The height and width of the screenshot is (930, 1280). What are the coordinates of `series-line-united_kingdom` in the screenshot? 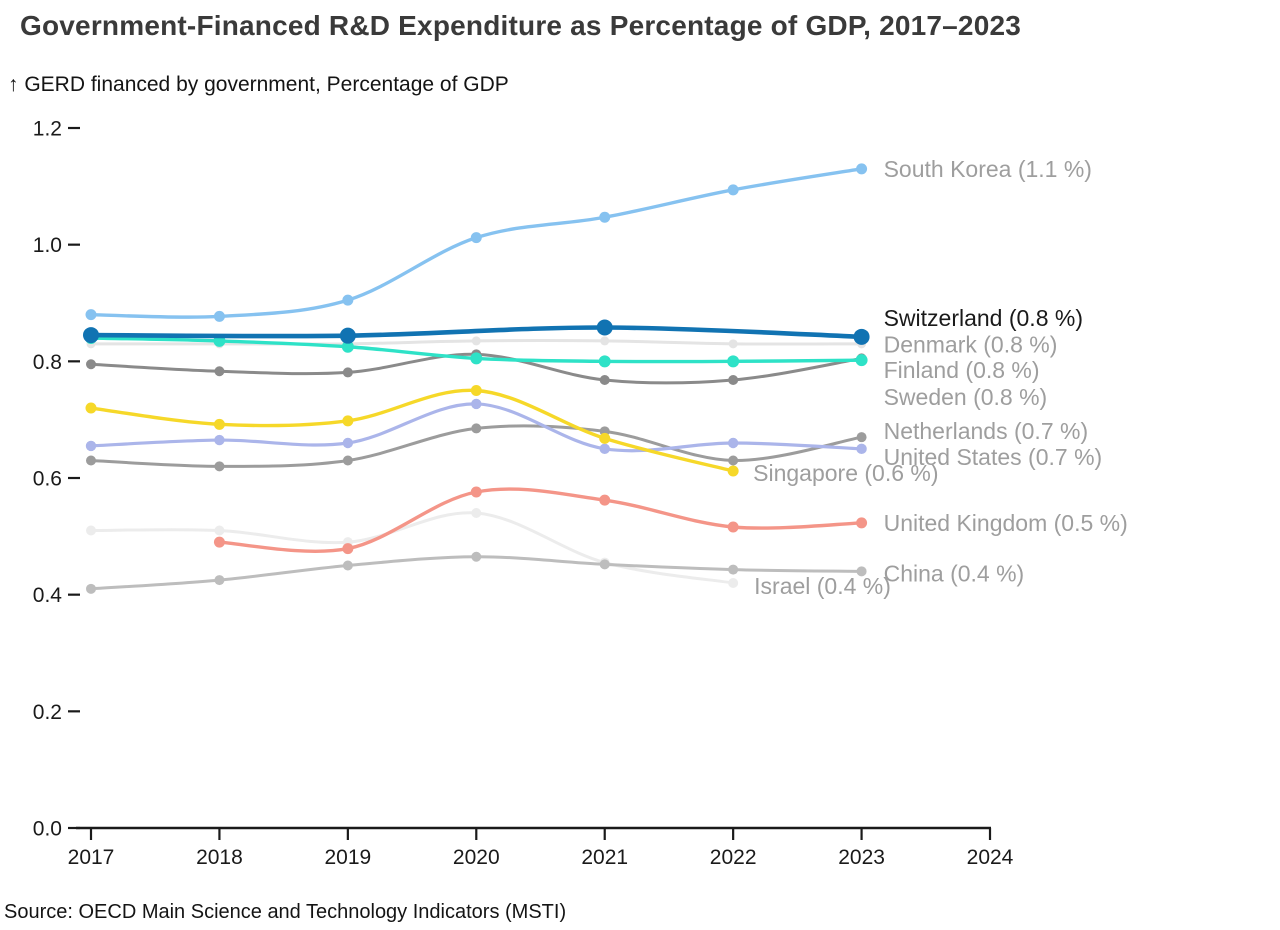 It's located at (540, 520).